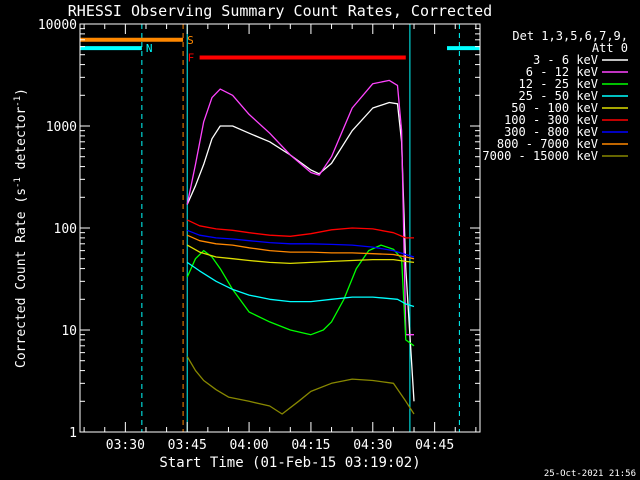  What do you see at coordinates (554, 108) in the screenshot?
I see `legend-label-4: 50 - 100 keV` at bounding box center [554, 108].